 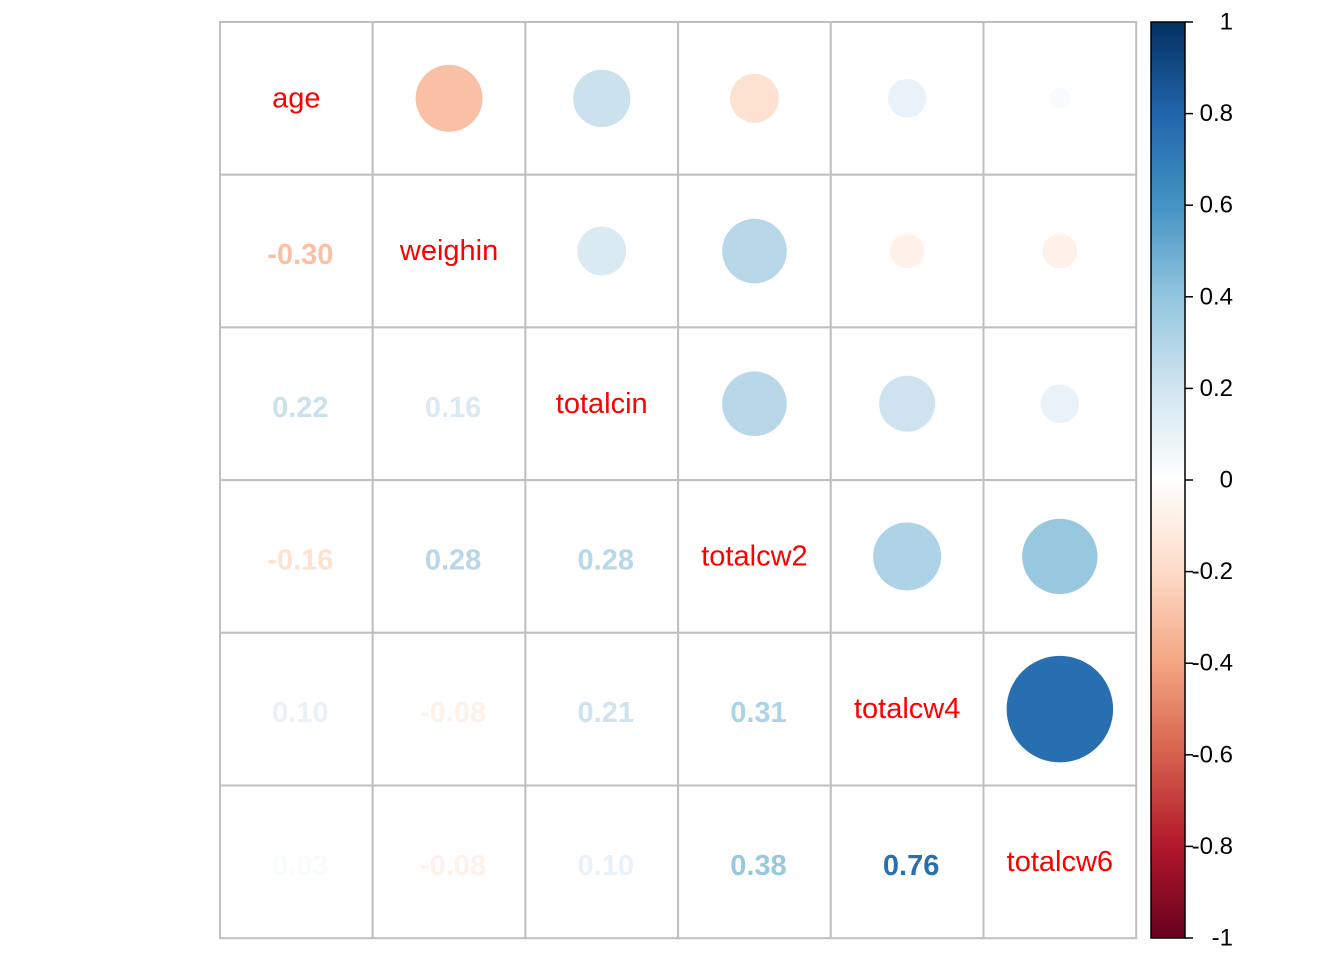 I want to click on colorbar-tick-label: 1, so click(x=1226, y=22).